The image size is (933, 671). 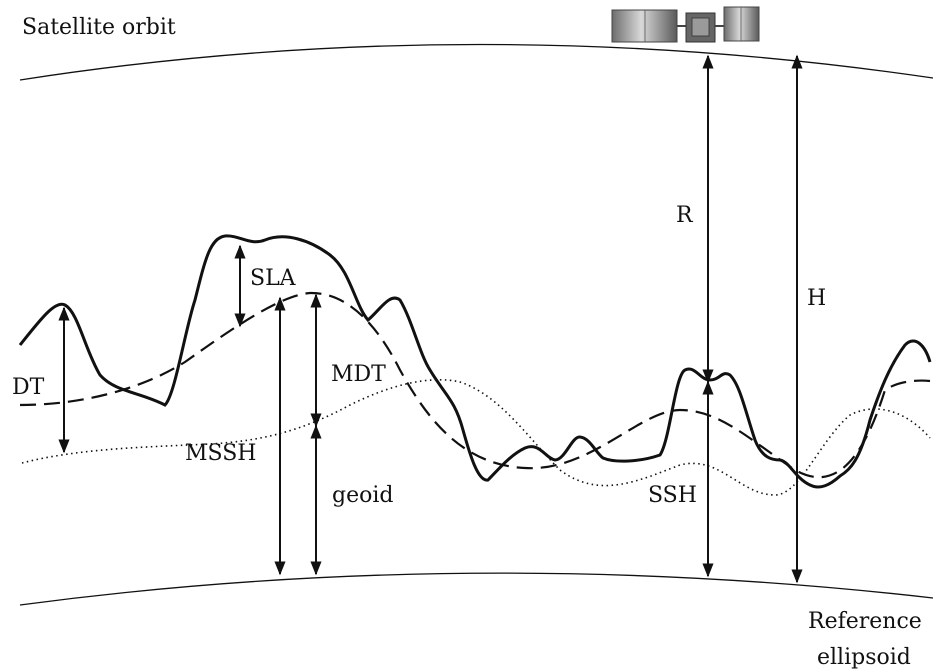 I want to click on mssh-label: MSSH, so click(x=220, y=453).